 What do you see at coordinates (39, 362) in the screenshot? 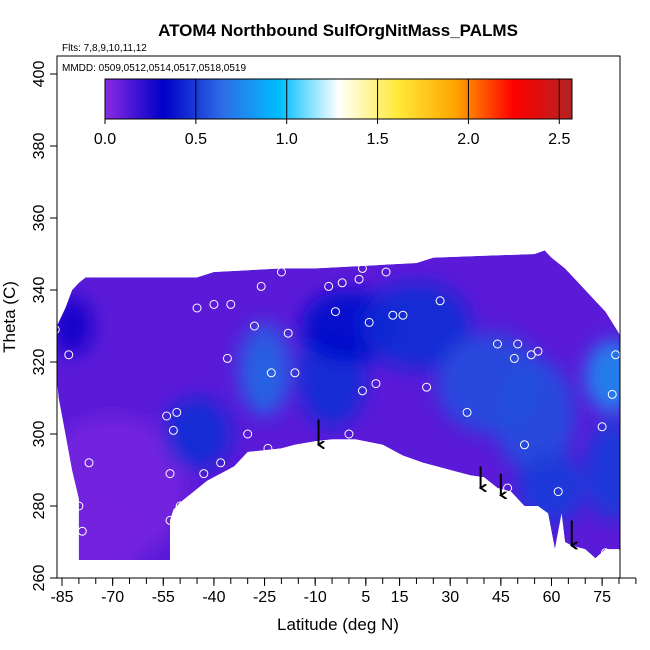
I see `y-tick-label: 320` at bounding box center [39, 362].